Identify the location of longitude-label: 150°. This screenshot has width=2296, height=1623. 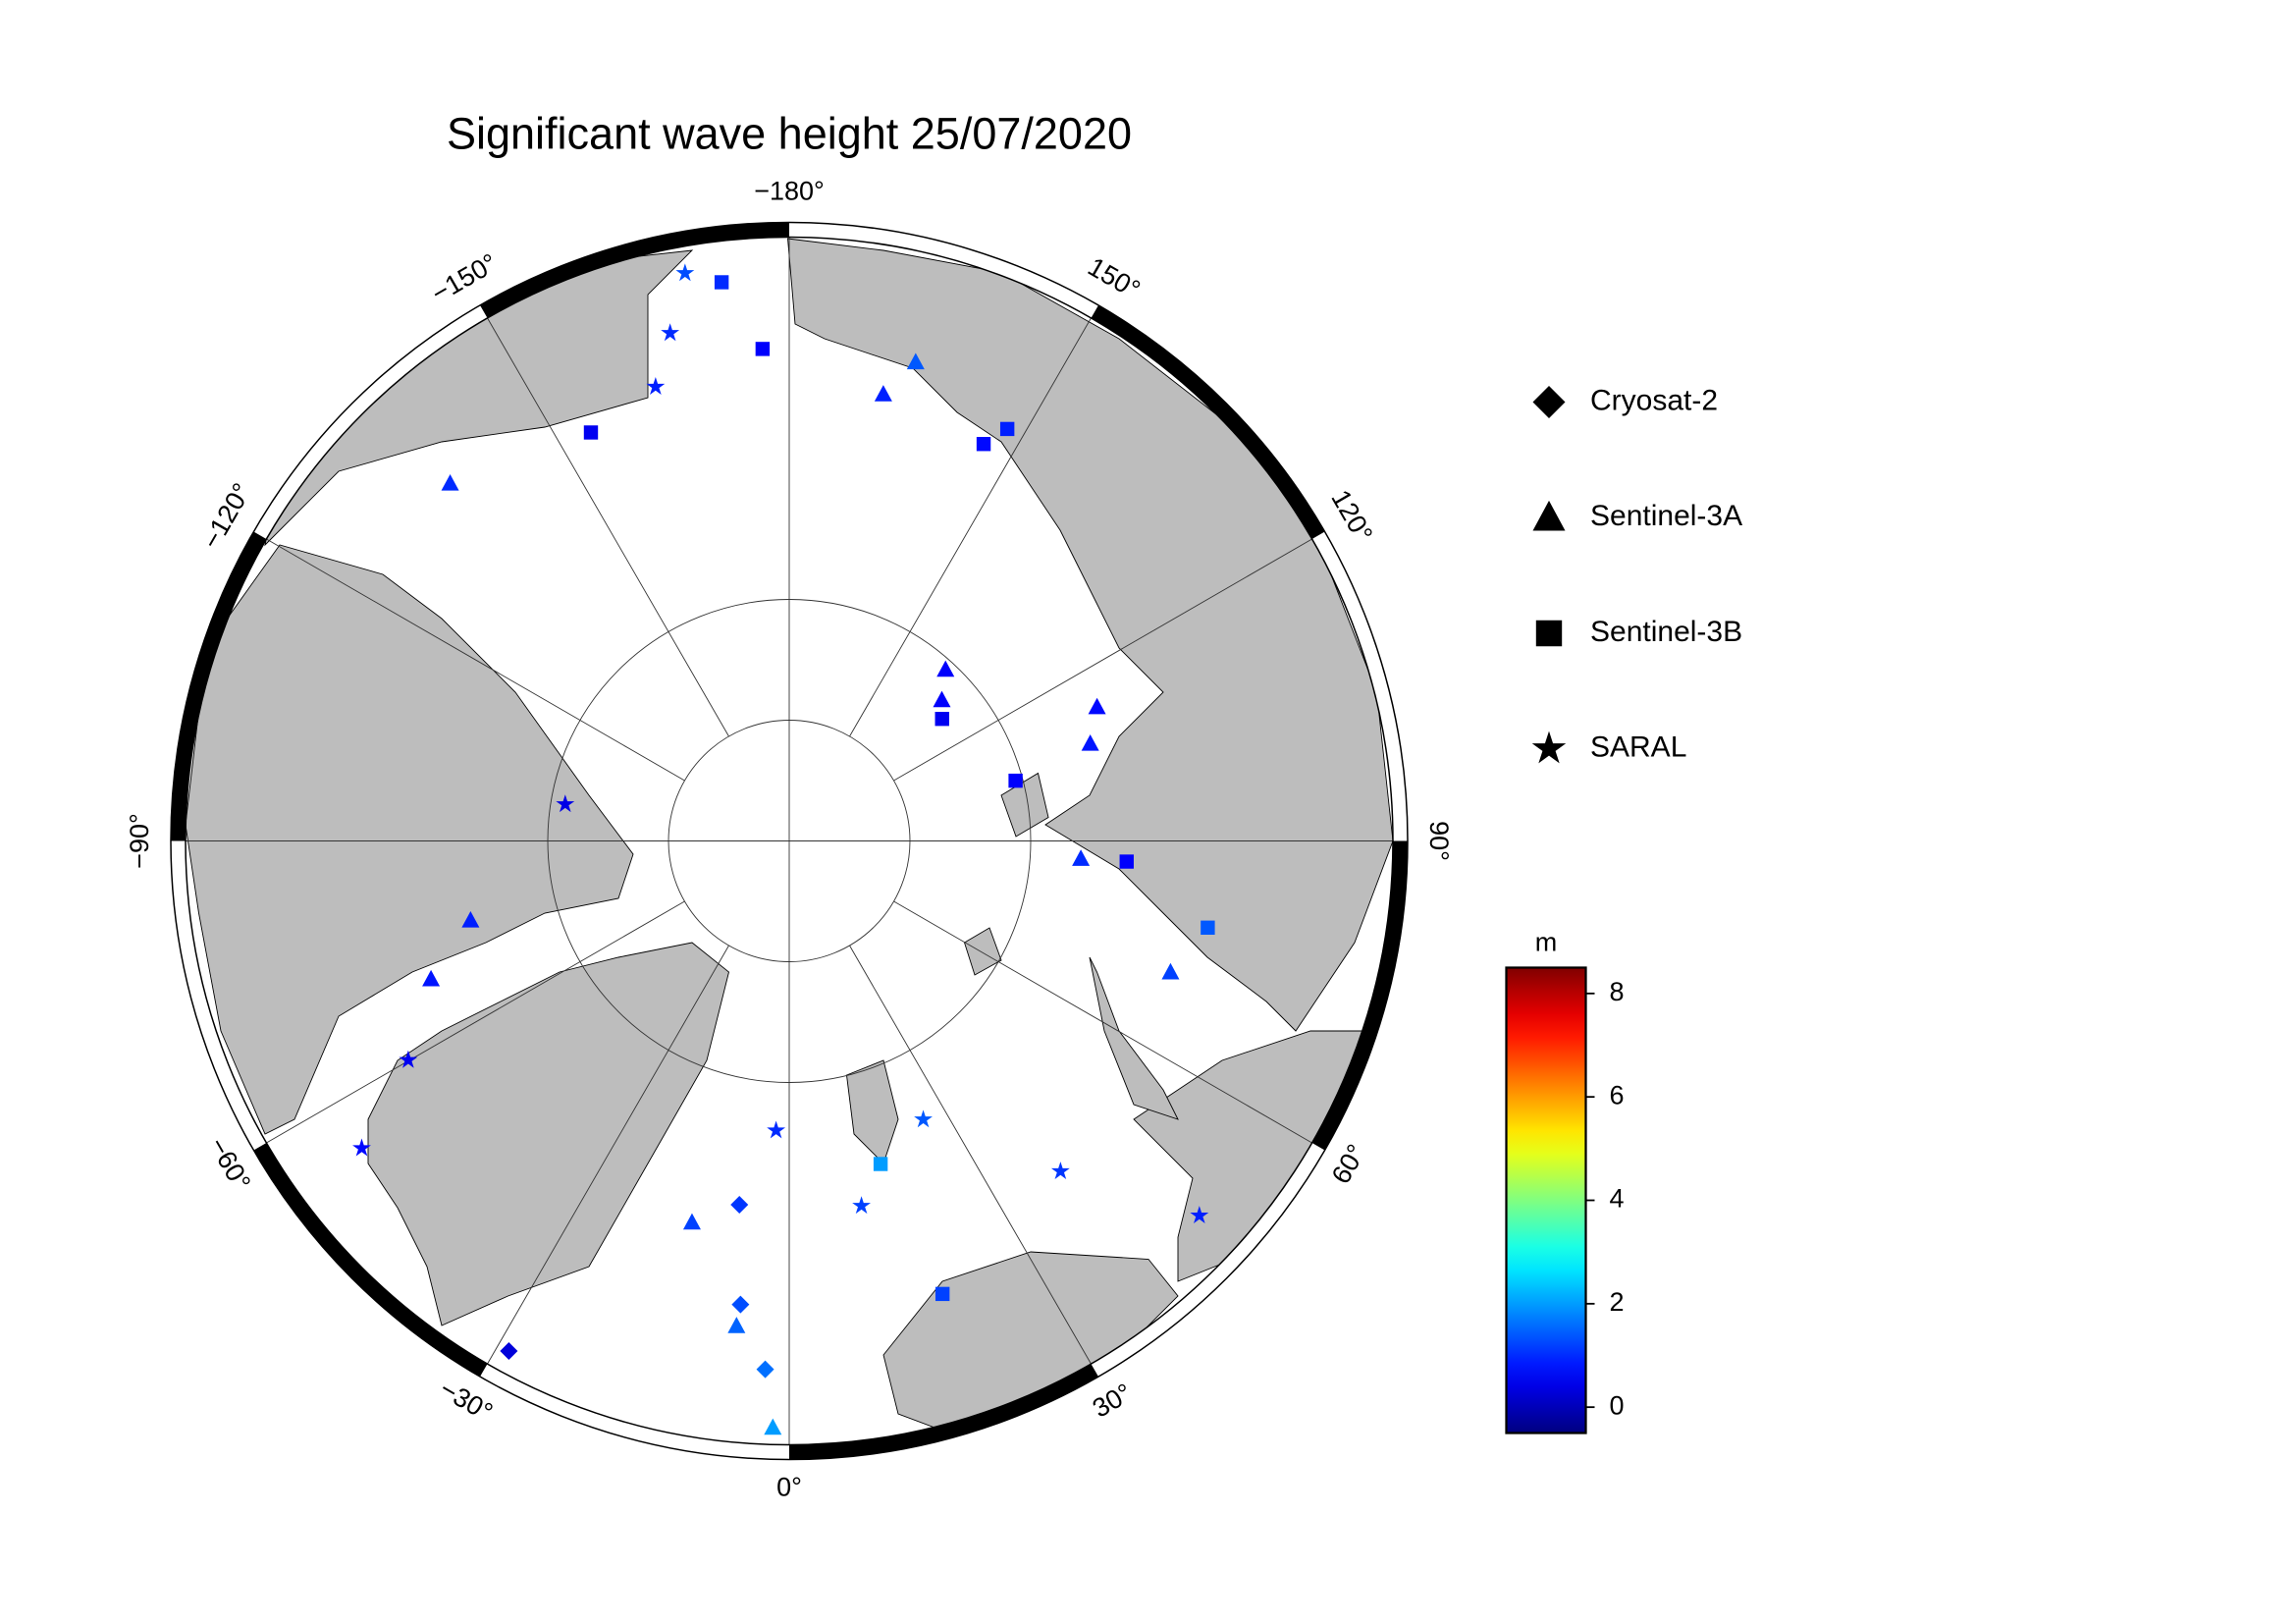
(1114, 277).